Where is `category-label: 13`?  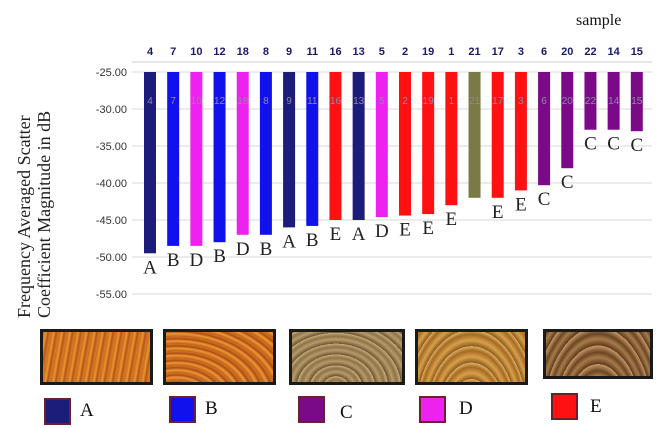
category-label: 13 is located at coordinates (359, 52).